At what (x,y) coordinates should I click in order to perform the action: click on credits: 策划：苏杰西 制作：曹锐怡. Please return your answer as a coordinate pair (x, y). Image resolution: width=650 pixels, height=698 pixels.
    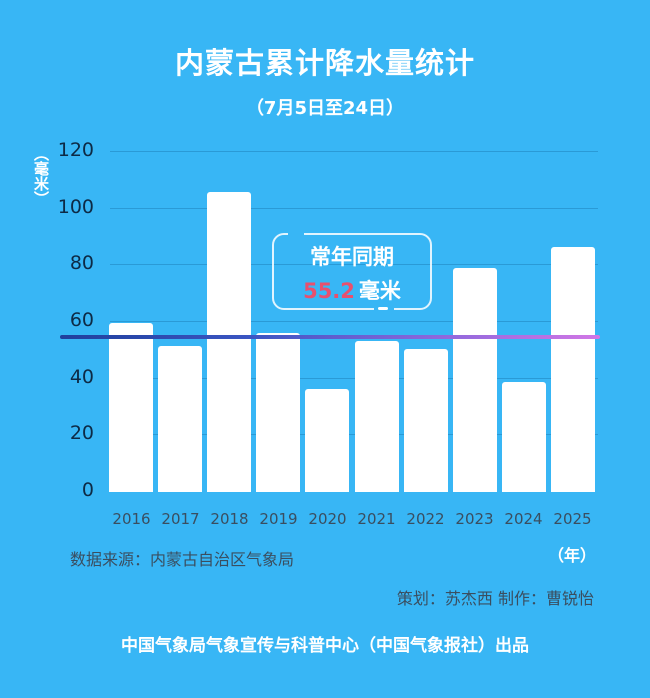
    Looking at the image, I should click on (495, 598).